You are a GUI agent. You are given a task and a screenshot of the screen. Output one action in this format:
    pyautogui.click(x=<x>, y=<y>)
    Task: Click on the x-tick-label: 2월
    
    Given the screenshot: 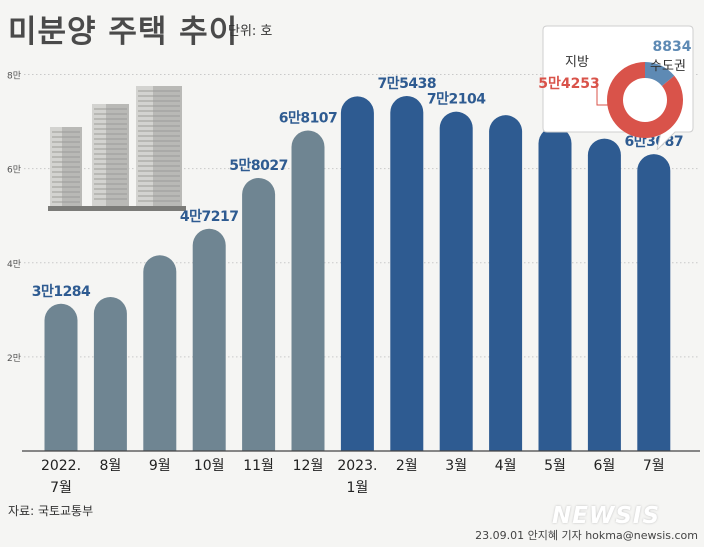 What is the action you would take?
    pyautogui.click(x=407, y=466)
    